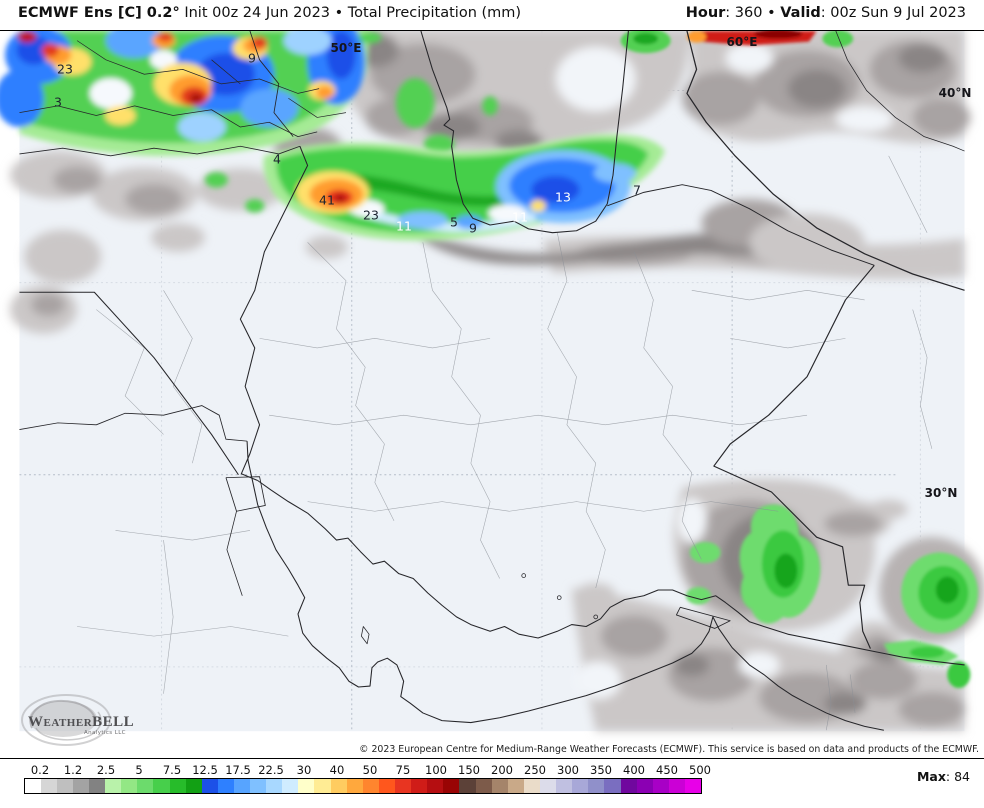  I want to click on valid-info: Hour: 360 • Valid: 00z Sun 9 Jul 2023, so click(826, 13).